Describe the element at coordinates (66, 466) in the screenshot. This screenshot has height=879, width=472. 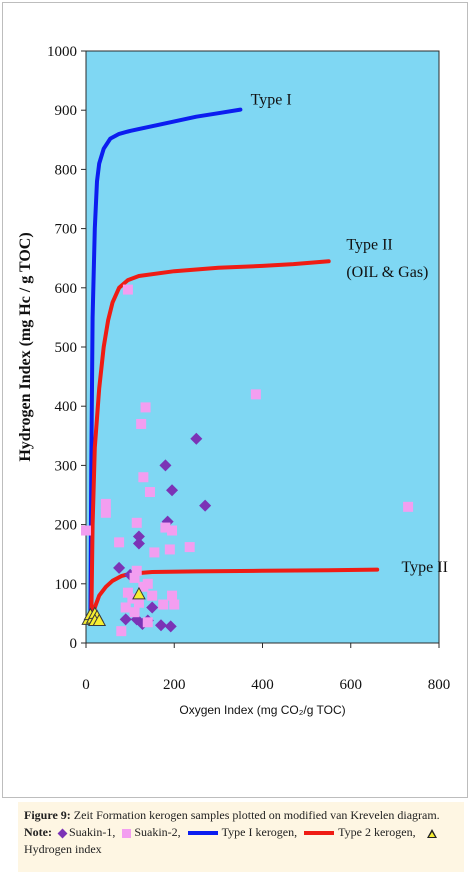
I see `y-tick-label: 300` at that location.